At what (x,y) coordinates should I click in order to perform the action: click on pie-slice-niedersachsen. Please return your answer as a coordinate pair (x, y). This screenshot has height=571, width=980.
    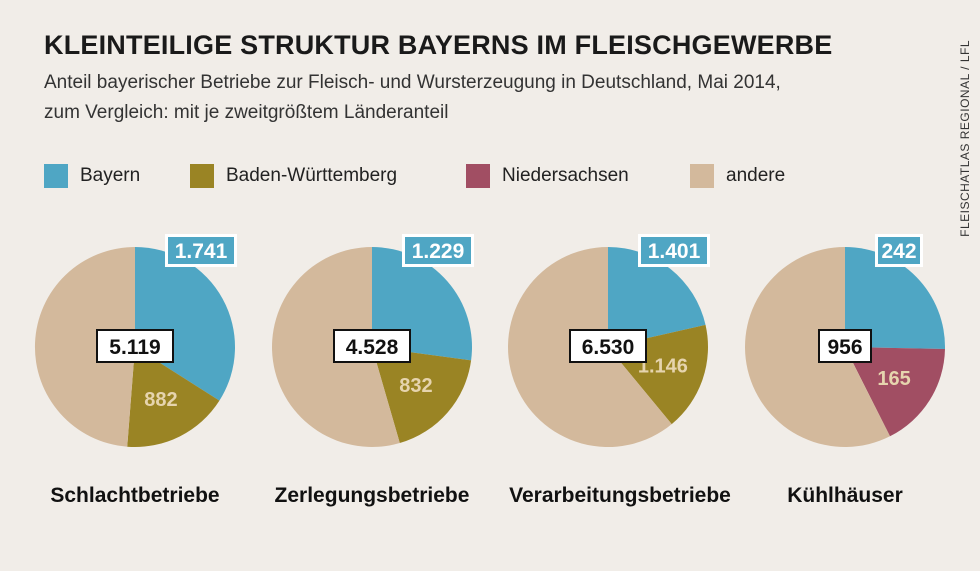
    Looking at the image, I should click on (895, 392).